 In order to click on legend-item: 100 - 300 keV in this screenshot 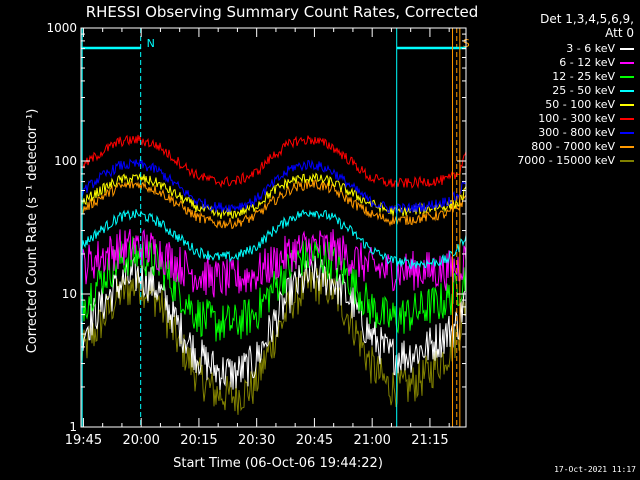, I will do `click(586, 118)`.